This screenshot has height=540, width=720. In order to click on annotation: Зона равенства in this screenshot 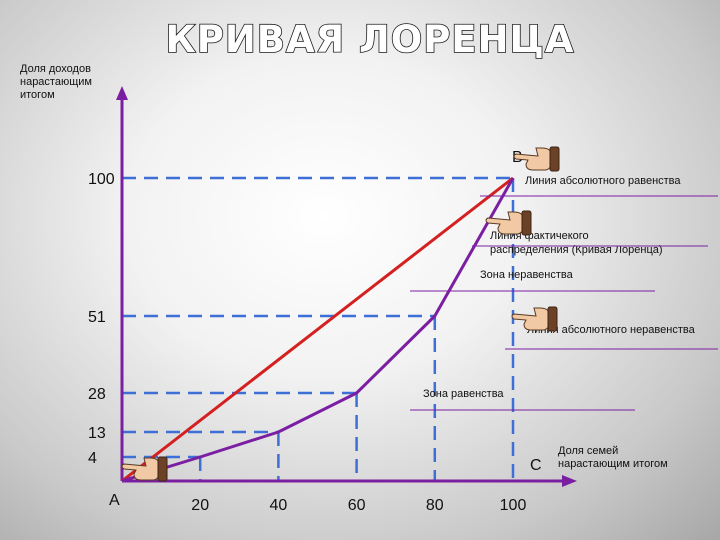, I will do `click(522, 399)`.